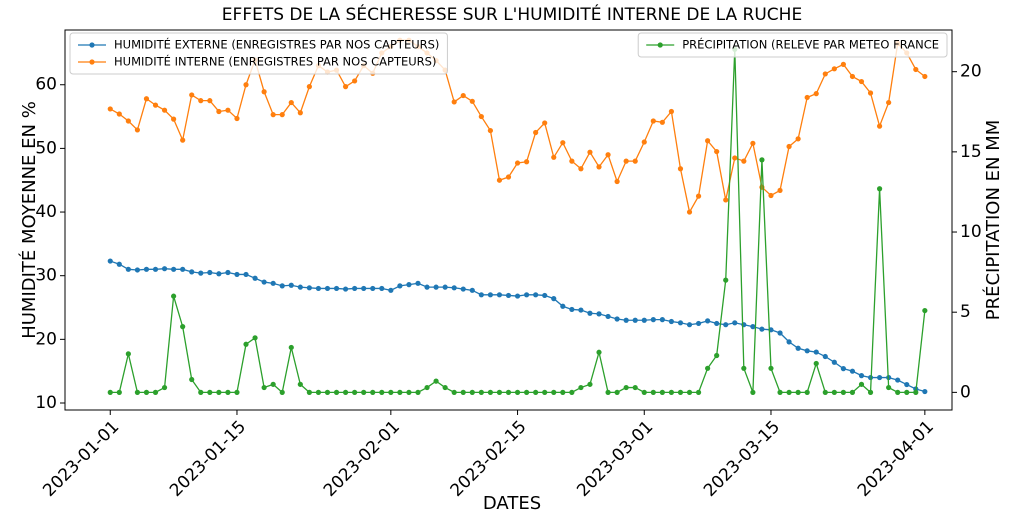  Describe the element at coordinates (660, 45) in the screenshot. I see `legend-marker` at that location.